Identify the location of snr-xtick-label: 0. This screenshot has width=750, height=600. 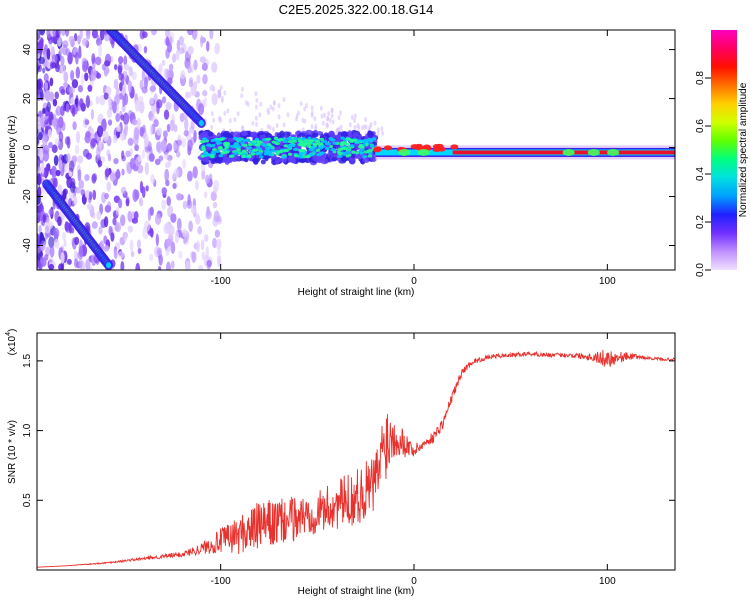
(414, 581).